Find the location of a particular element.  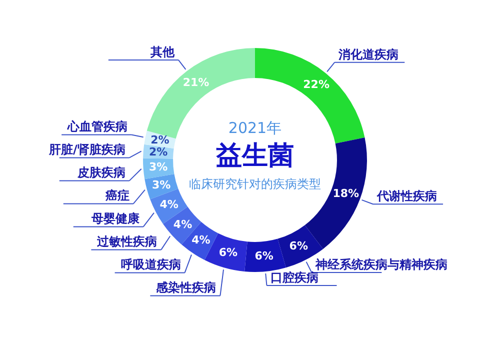

slice-label: 癌症 is located at coordinates (117, 195).